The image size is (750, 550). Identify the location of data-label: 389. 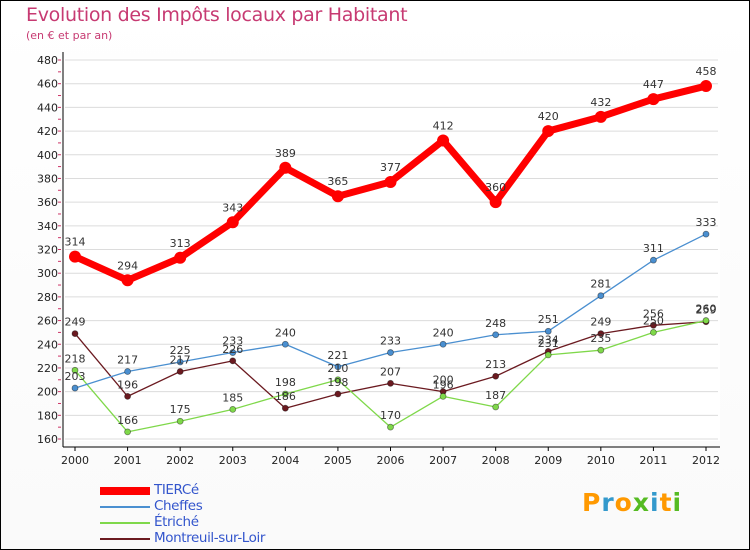
(285, 153).